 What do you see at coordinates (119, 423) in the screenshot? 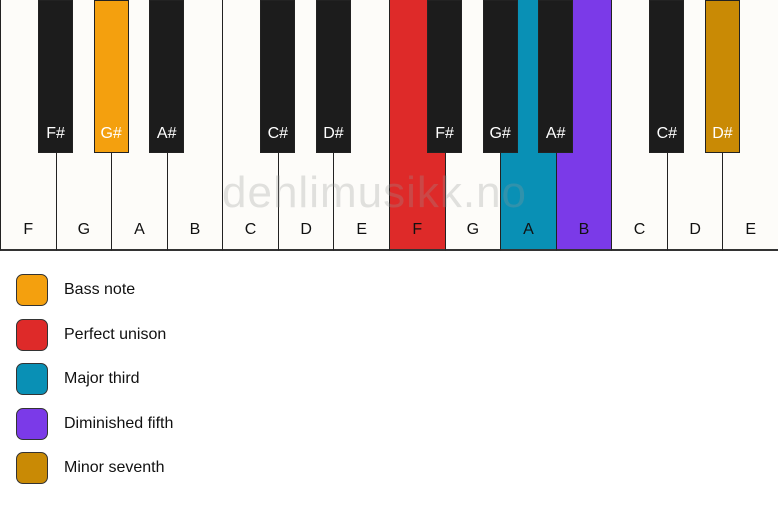
I see `legend-label: Diminished fifth` at bounding box center [119, 423].